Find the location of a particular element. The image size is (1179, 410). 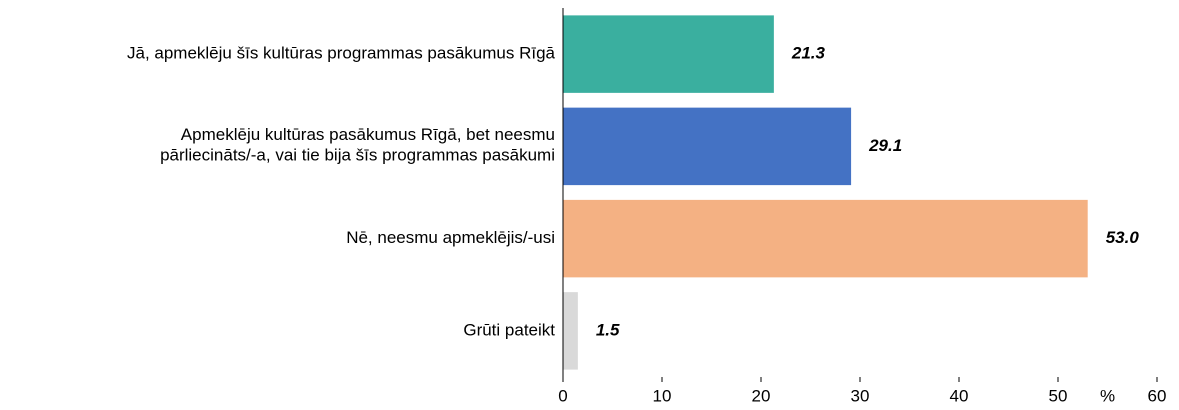

value-label: 29.1 is located at coordinates (885, 145).